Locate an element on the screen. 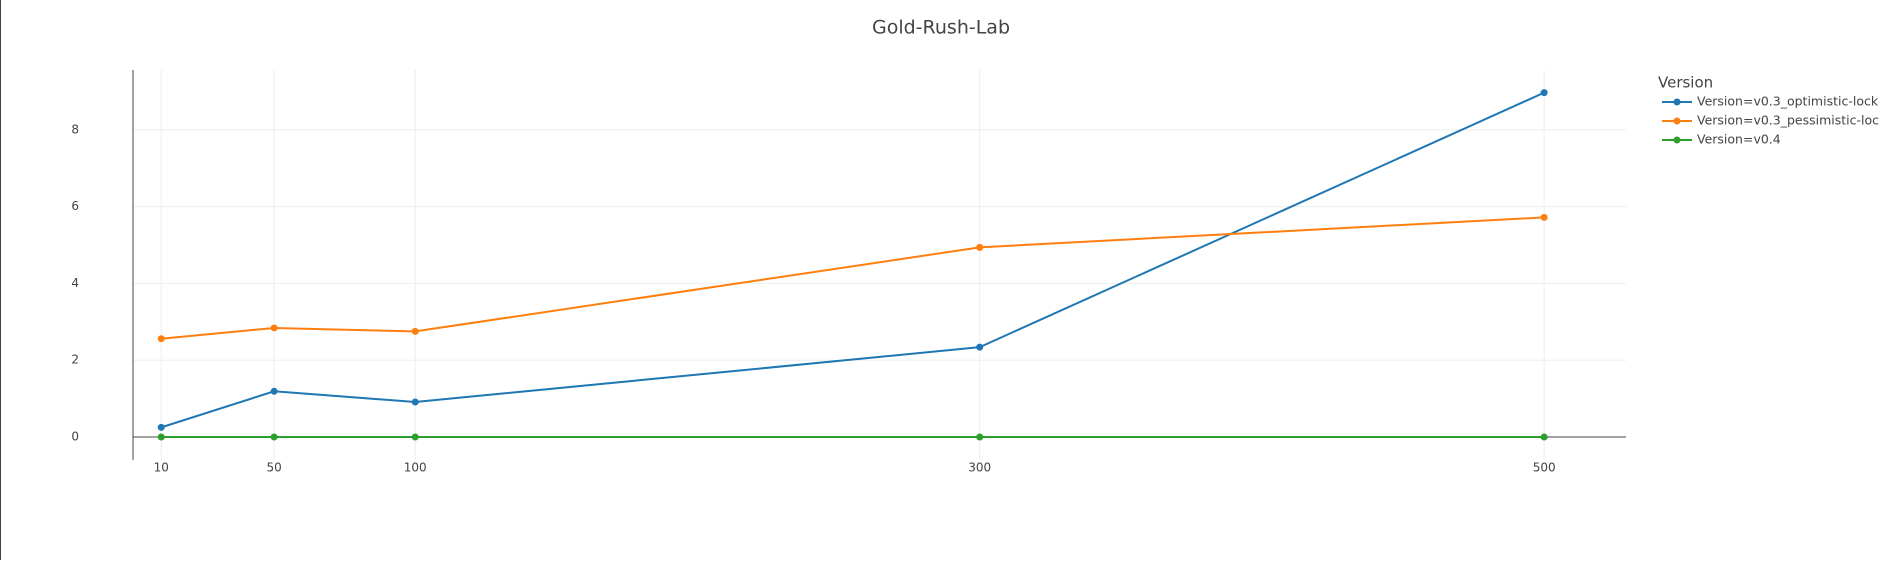 This screenshot has width=1880, height=564. x-tick-label: 500 is located at coordinates (1544, 468).